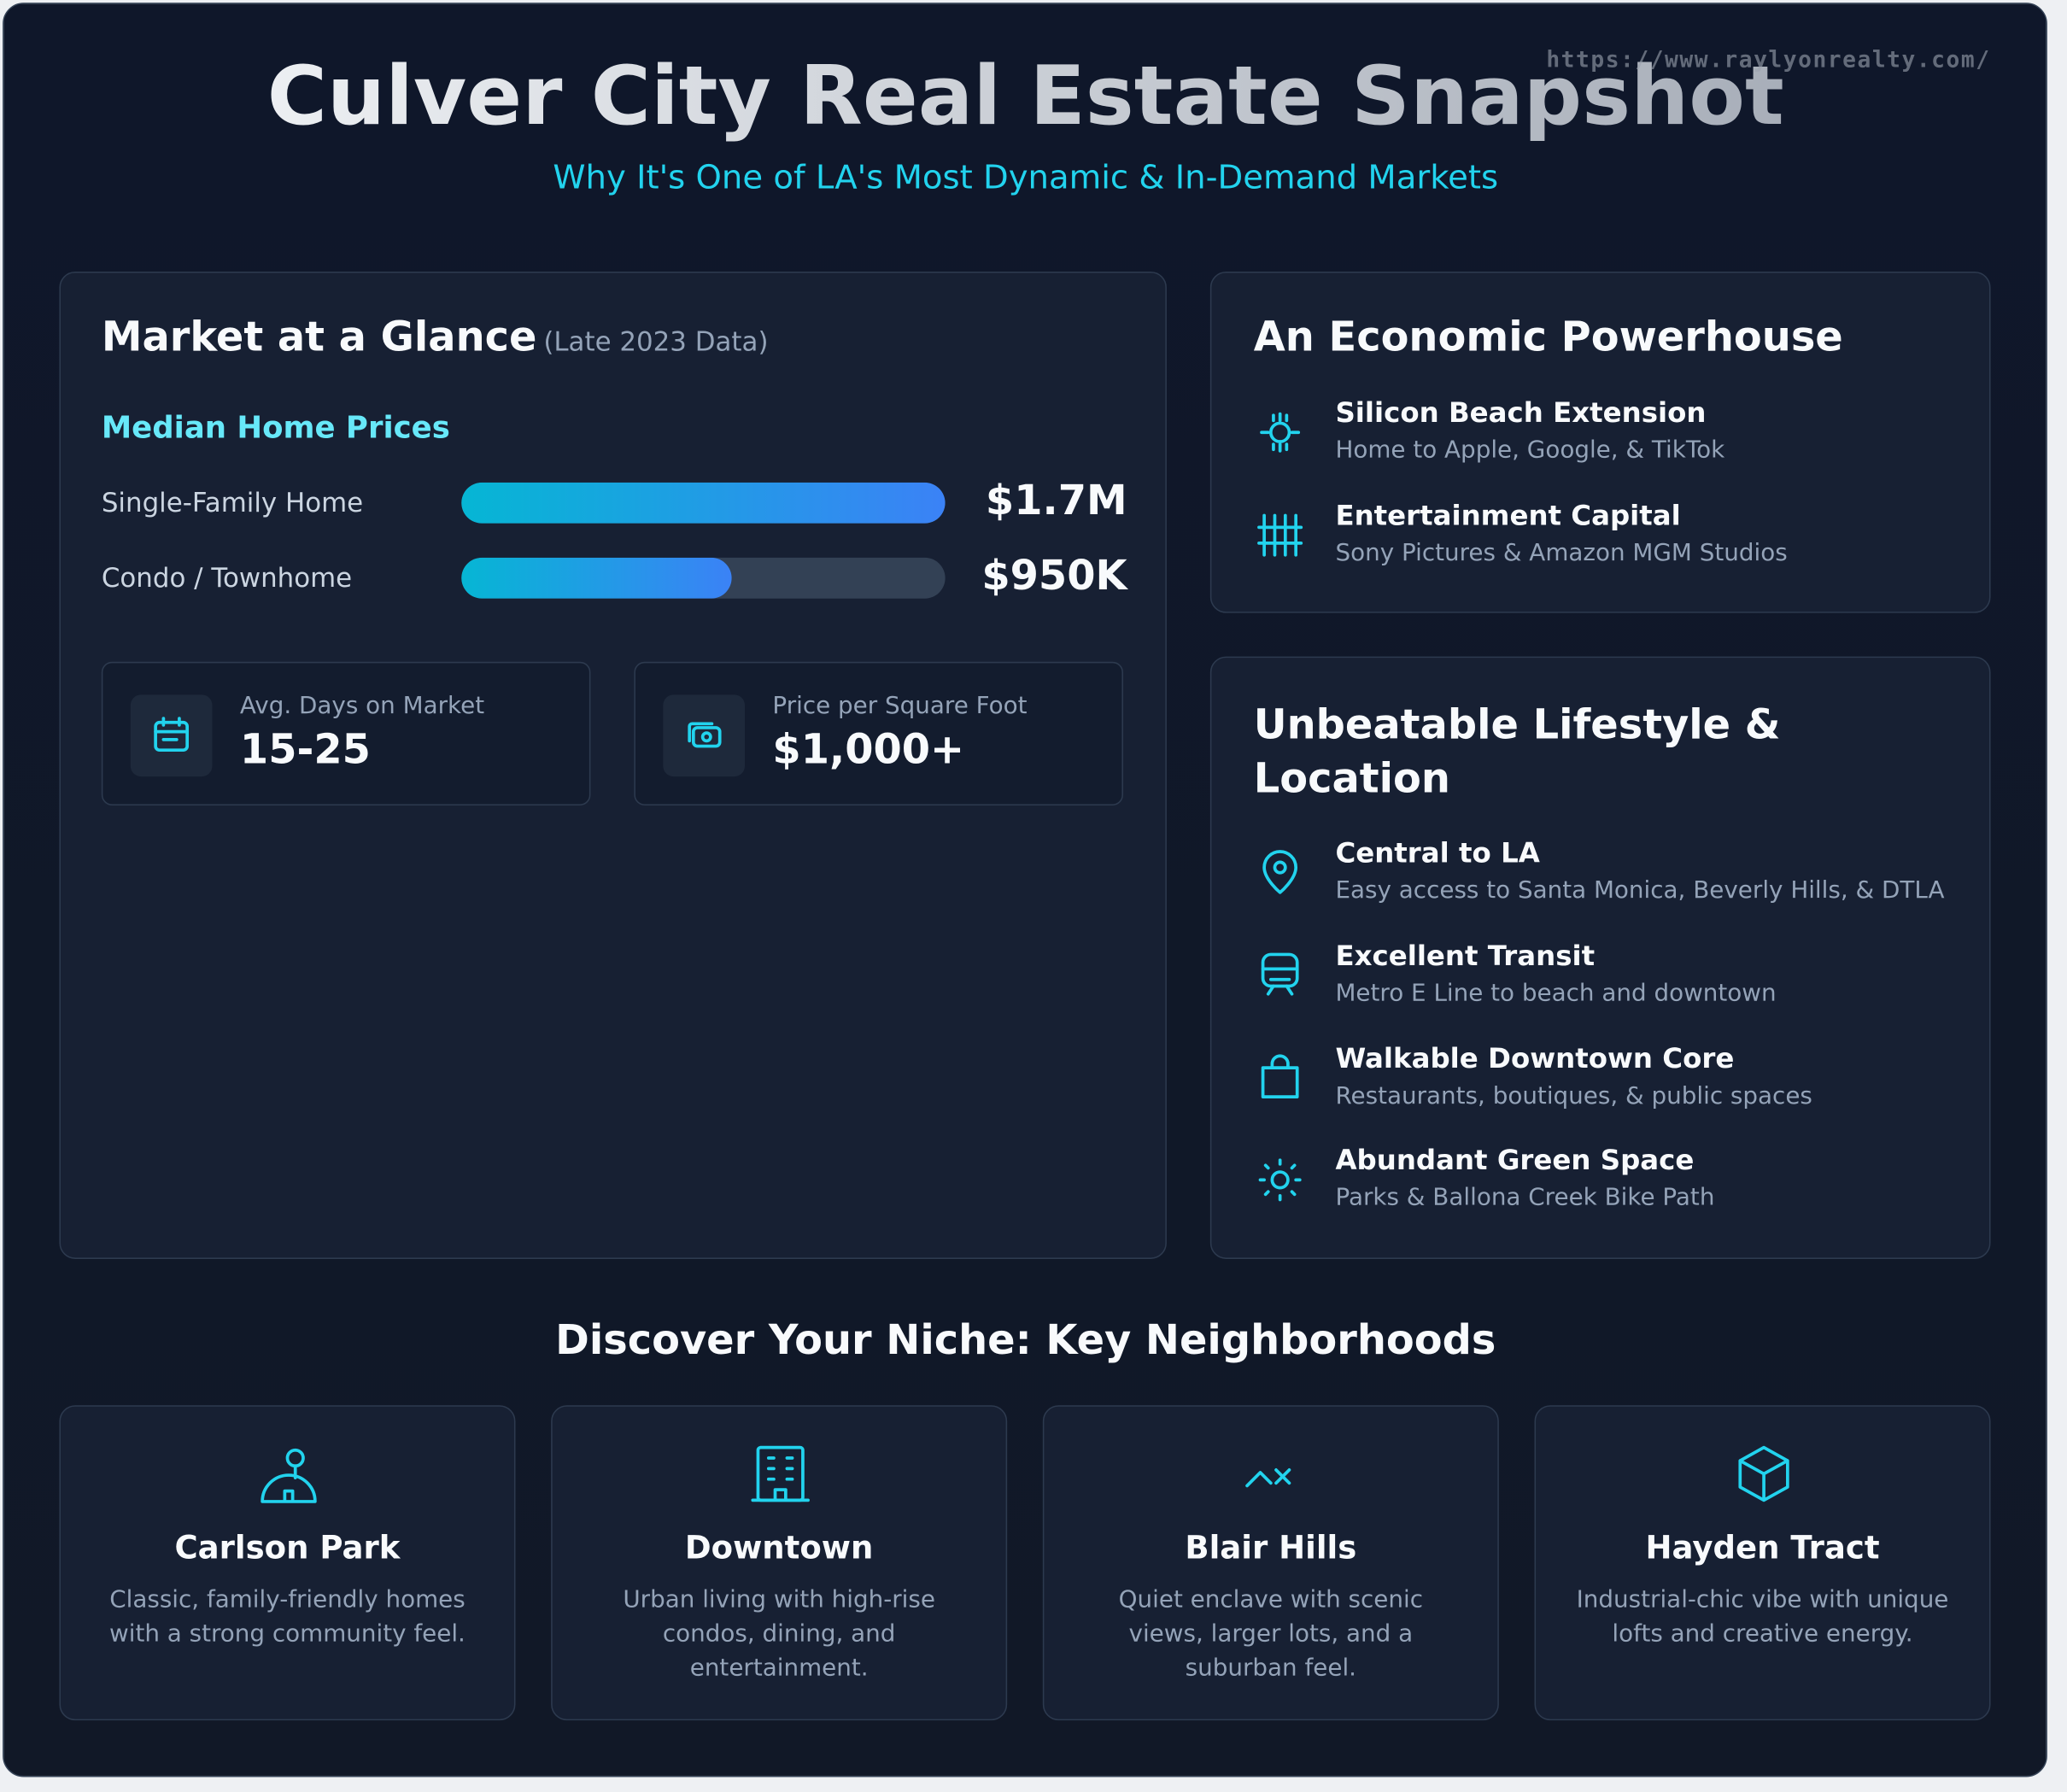 The height and width of the screenshot is (1792, 2067). Describe the element at coordinates (1521, 412) in the screenshot. I see `item-title: Silicon Beach Extension` at that location.